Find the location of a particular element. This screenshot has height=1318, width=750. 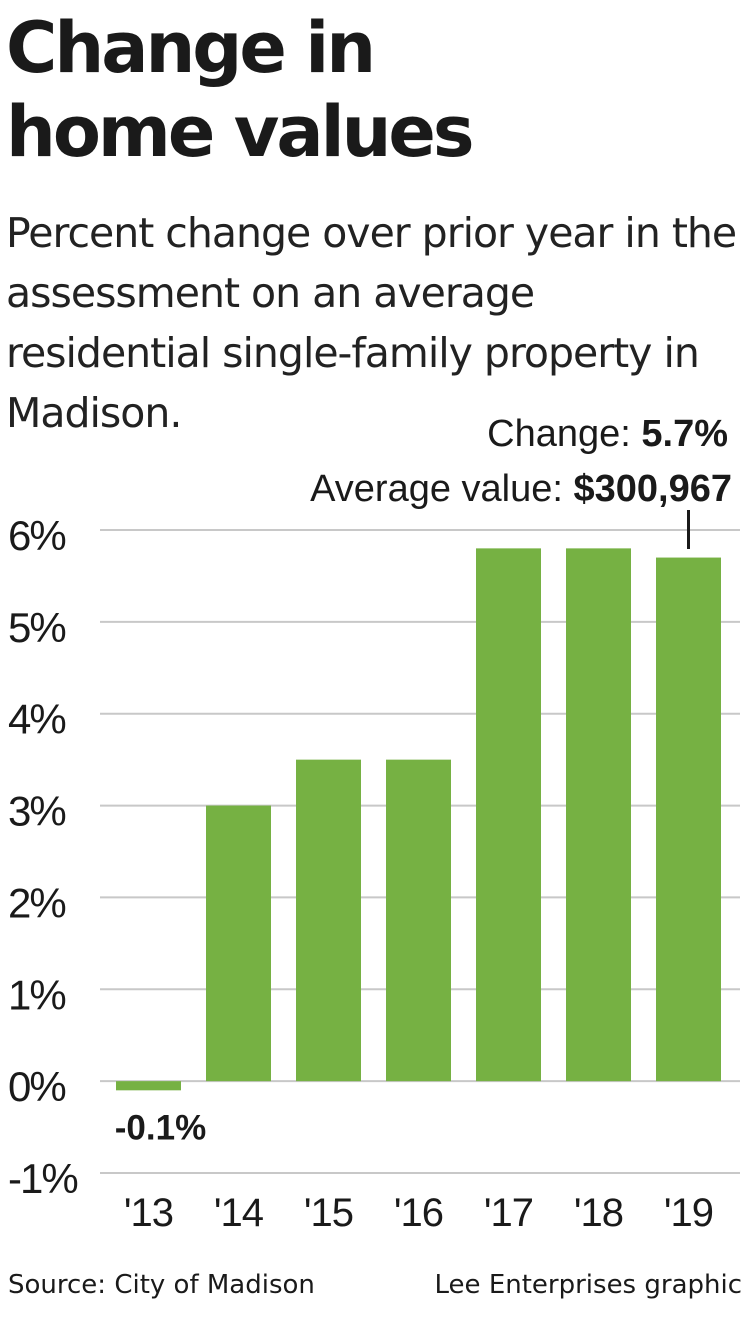

y-tick-label: 5% is located at coordinates (36, 627).